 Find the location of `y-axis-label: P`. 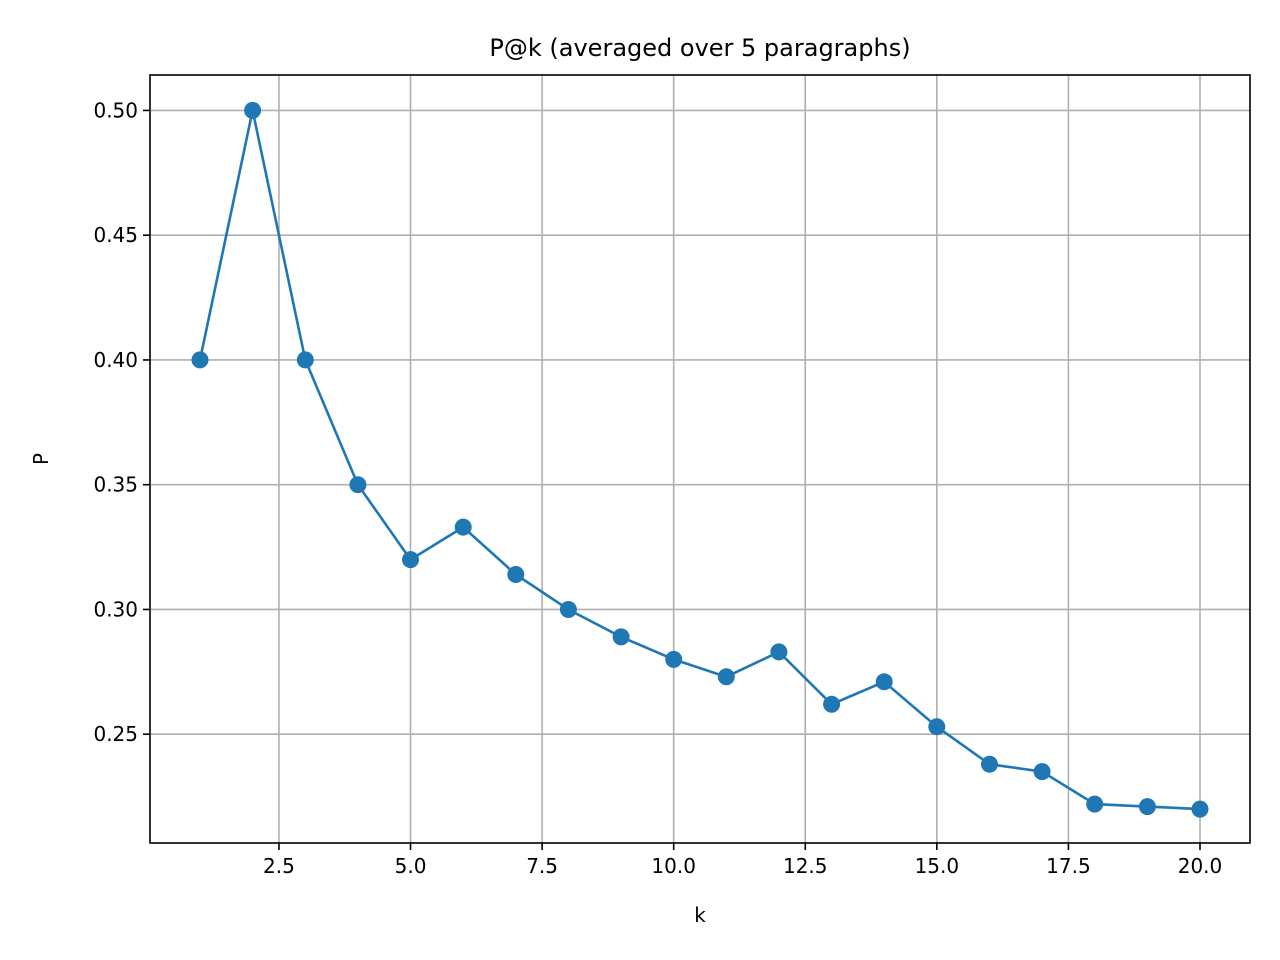

y-axis-label: P is located at coordinates (41, 459).